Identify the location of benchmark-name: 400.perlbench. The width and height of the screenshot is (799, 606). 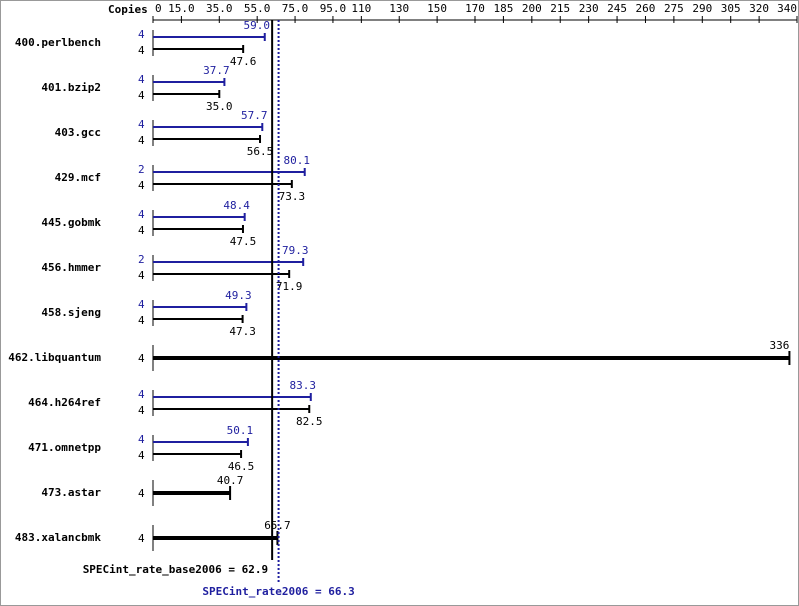
(58, 42).